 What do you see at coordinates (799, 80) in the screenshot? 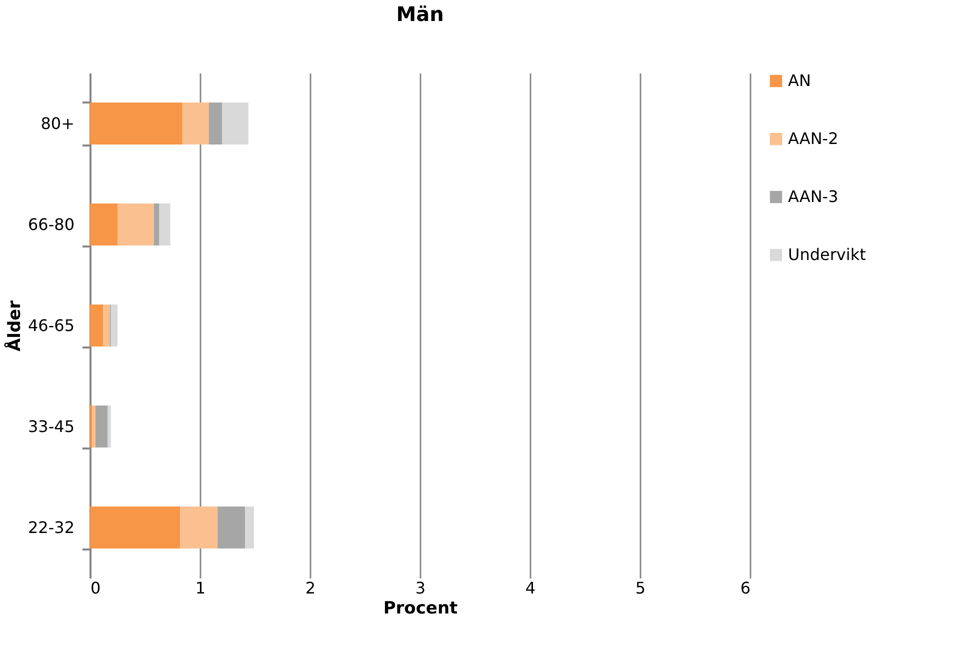
I see `legend-label: AN` at bounding box center [799, 80].